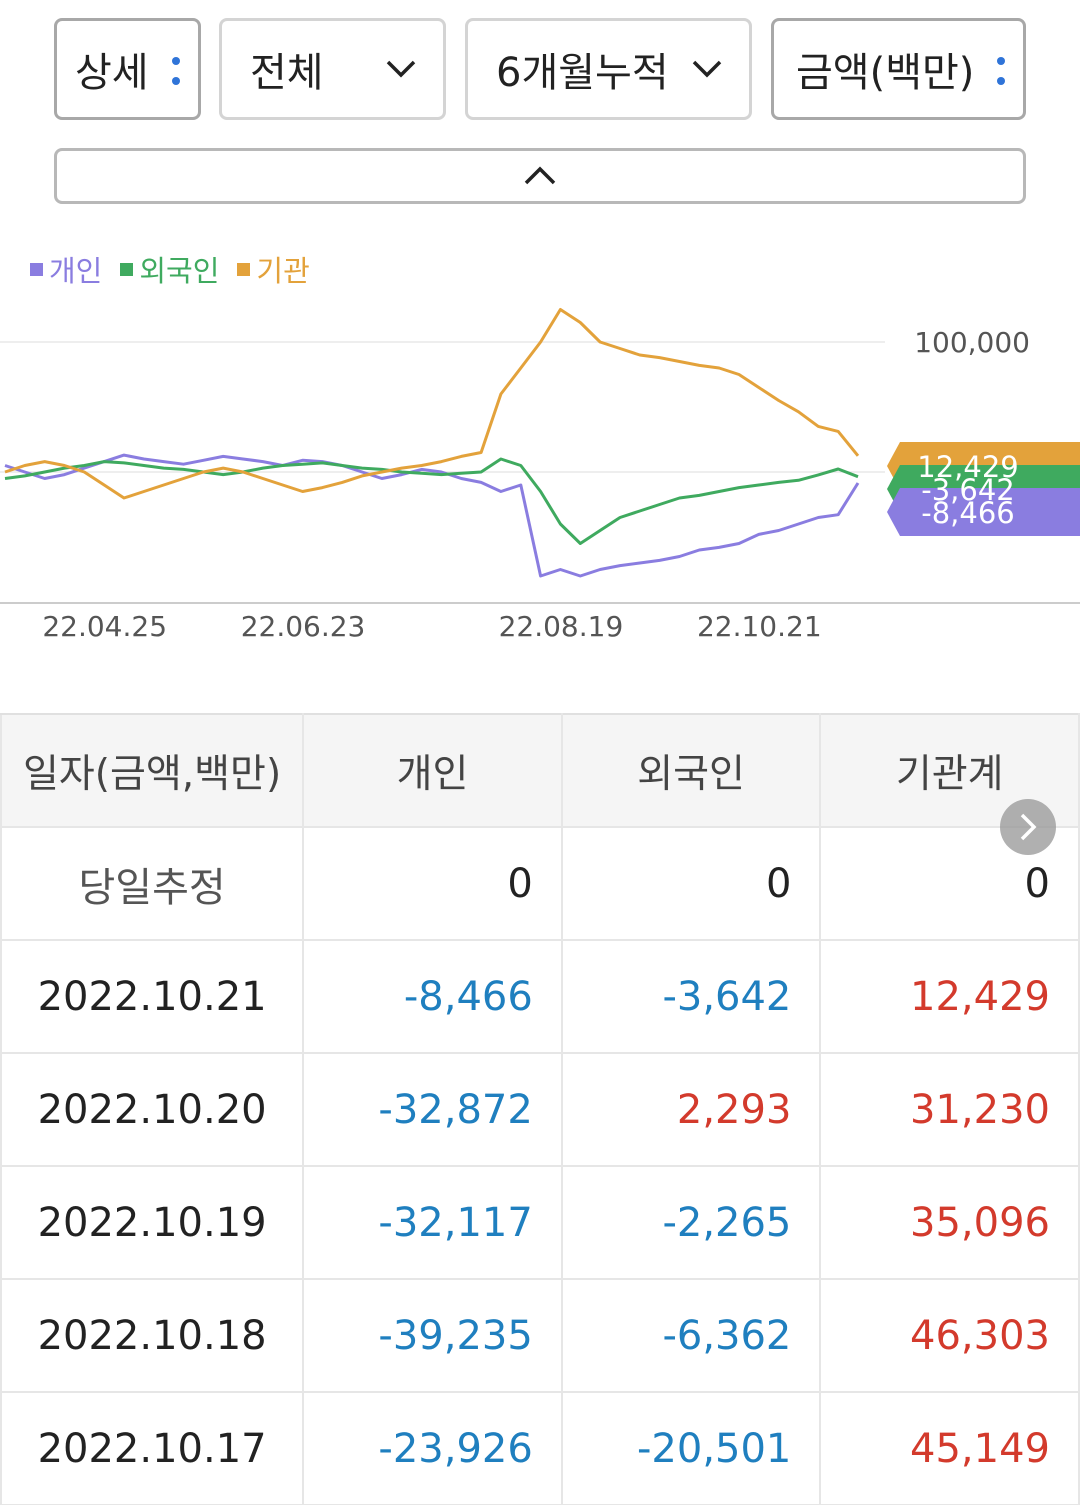  What do you see at coordinates (691, 1222) in the screenshot?
I see `foreign-cell: -2,265` at bounding box center [691, 1222].